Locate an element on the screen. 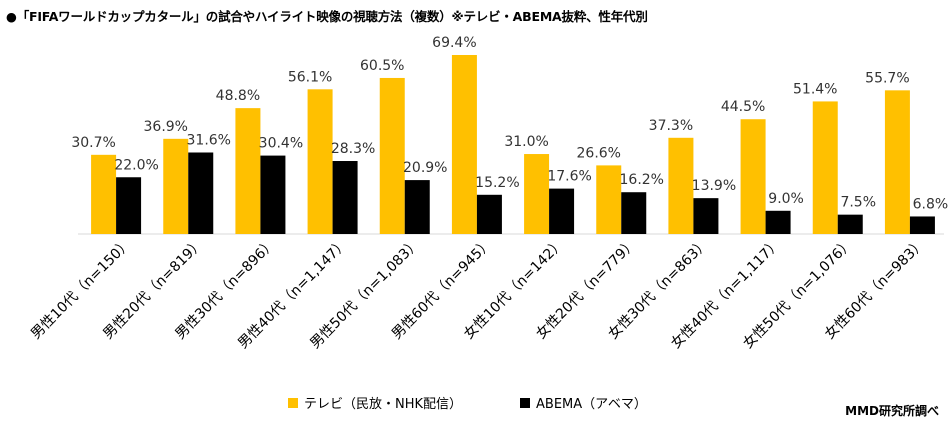 Image resolution: width=951 pixels, height=428 pixels. legend-swatch-abema is located at coordinates (525, 402).